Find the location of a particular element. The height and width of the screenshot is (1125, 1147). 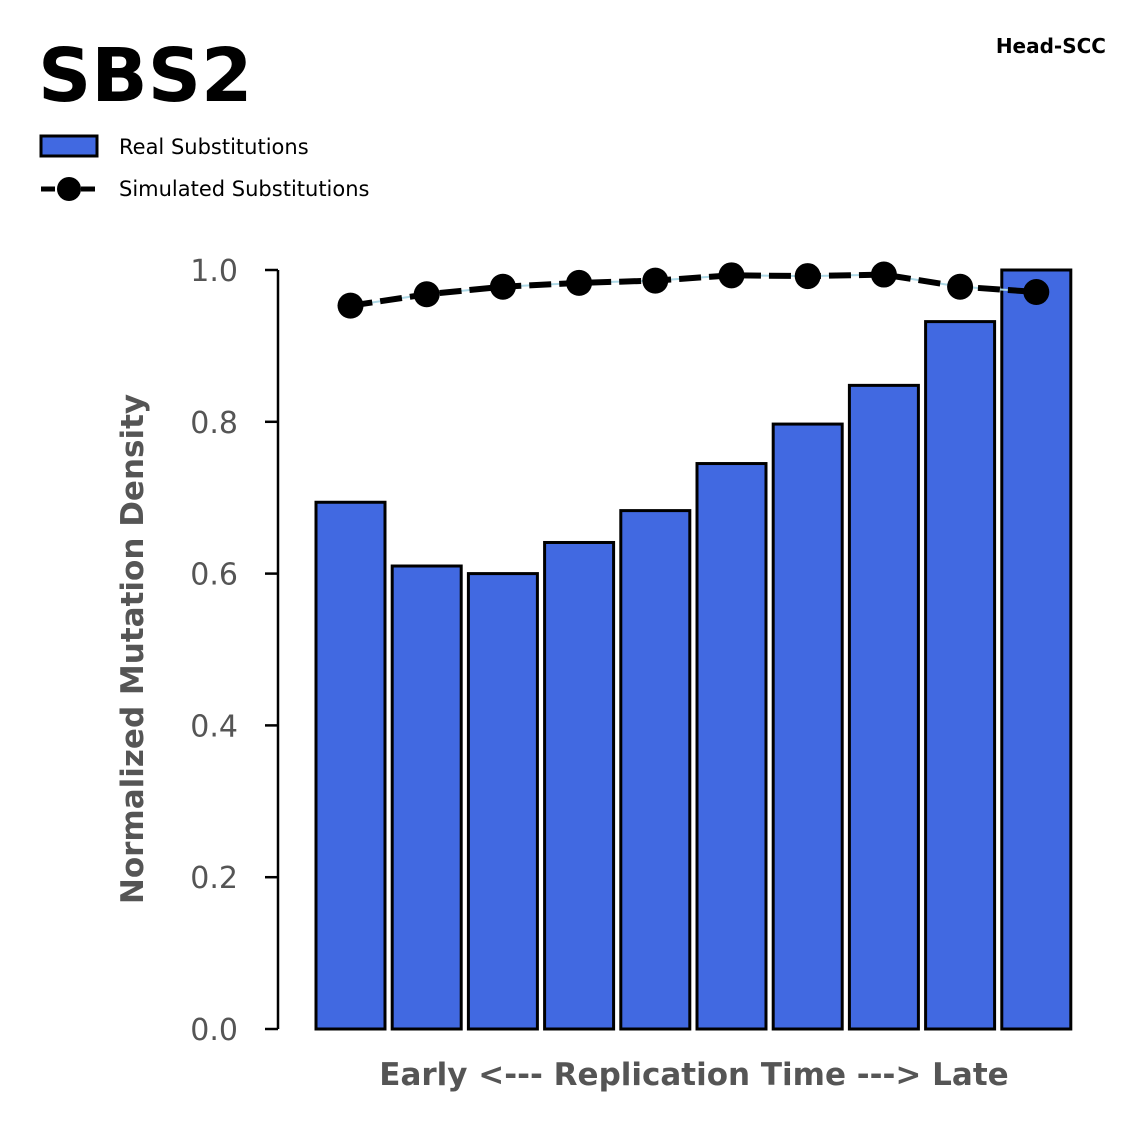

y-axis: 0.0 0.2 0.4 0.6 0.8 1.0 is located at coordinates (235, 651).